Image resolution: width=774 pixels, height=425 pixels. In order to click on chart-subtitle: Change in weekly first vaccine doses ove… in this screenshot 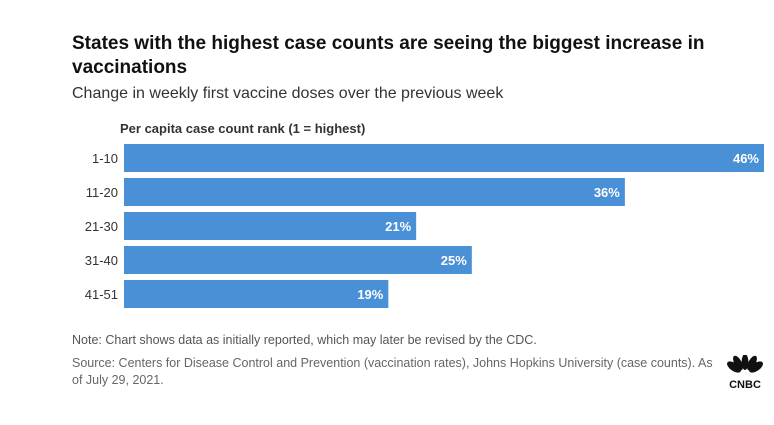, I will do `click(288, 93)`.